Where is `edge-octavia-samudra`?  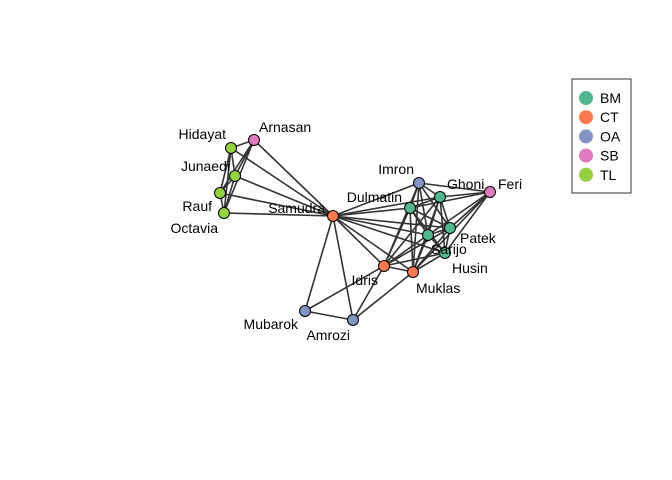 edge-octavia-samudra is located at coordinates (278, 214).